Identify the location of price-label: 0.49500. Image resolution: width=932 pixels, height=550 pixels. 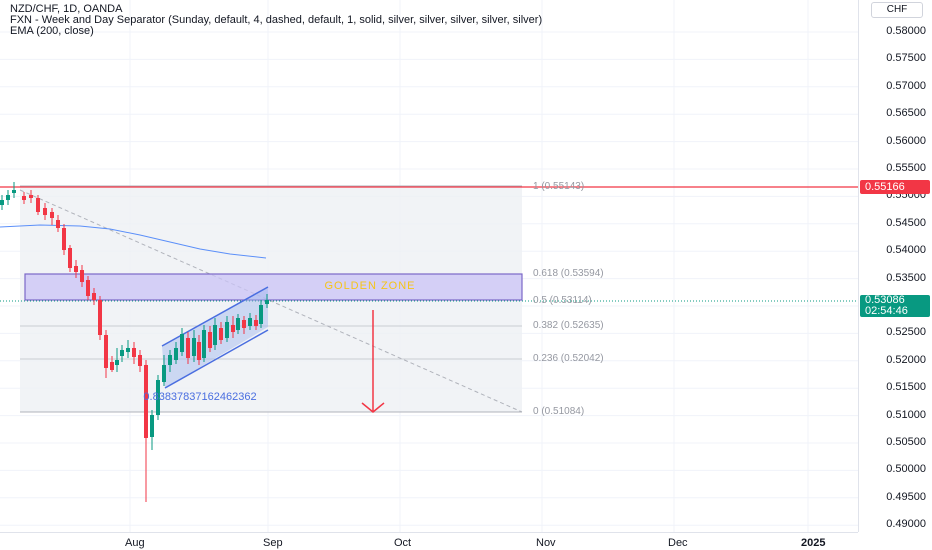
(906, 496).